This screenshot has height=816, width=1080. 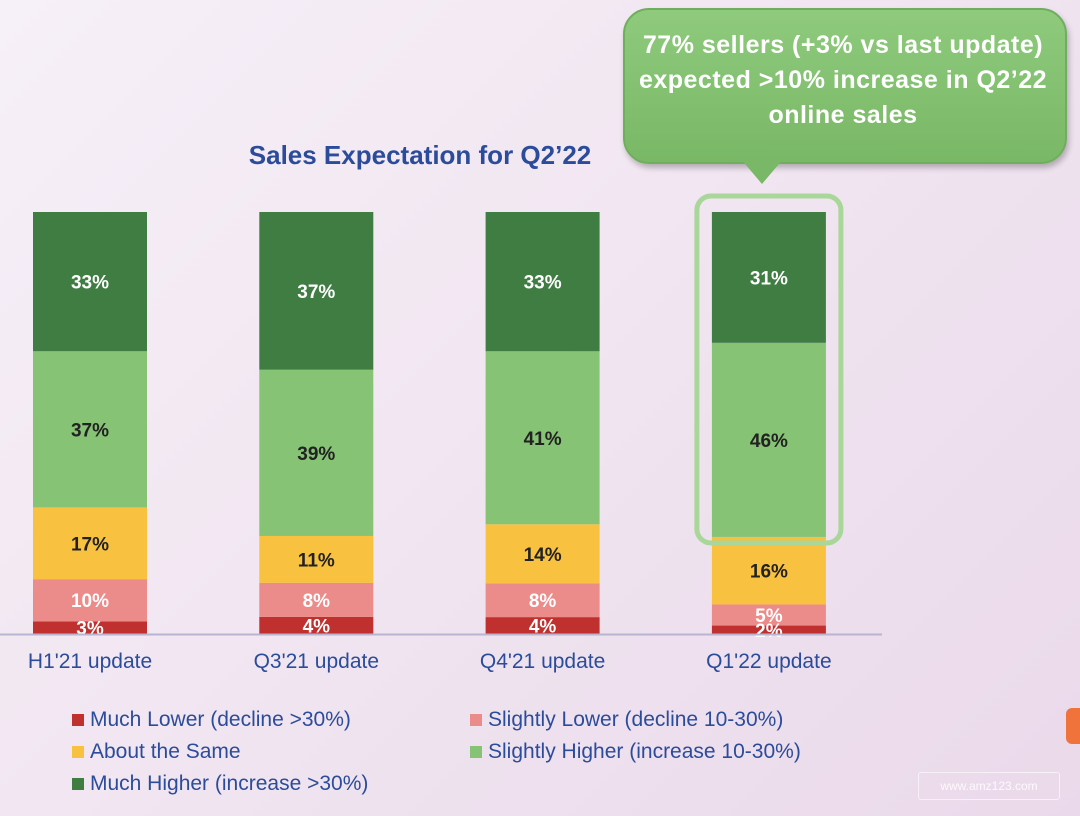 What do you see at coordinates (316, 661) in the screenshot?
I see `x-tick-label: Q3'21 update` at bounding box center [316, 661].